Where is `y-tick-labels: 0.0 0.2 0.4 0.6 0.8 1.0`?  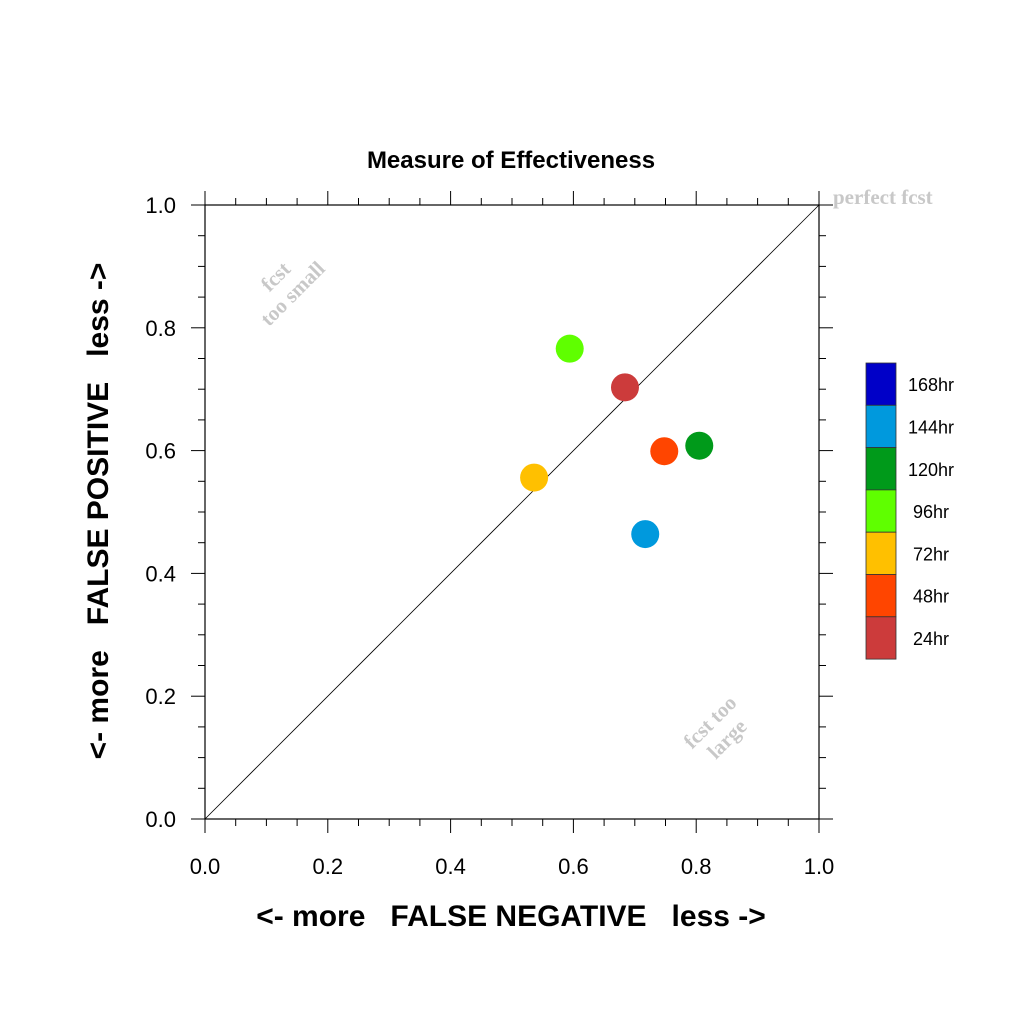 y-tick-labels: 0.0 0.2 0.4 0.6 0.8 1.0 is located at coordinates (160, 512).